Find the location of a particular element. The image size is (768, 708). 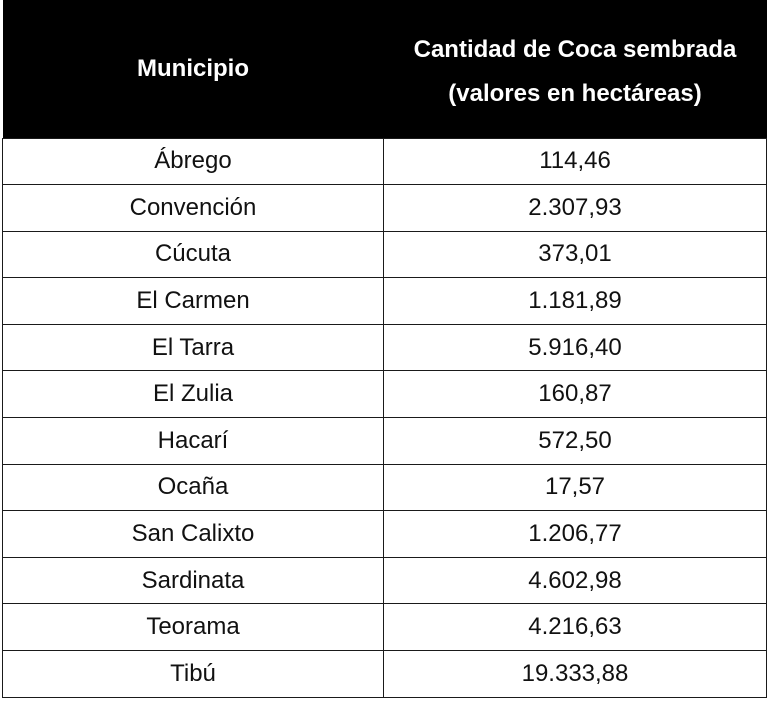

cell-valor: 4.602,98 is located at coordinates (575, 580).